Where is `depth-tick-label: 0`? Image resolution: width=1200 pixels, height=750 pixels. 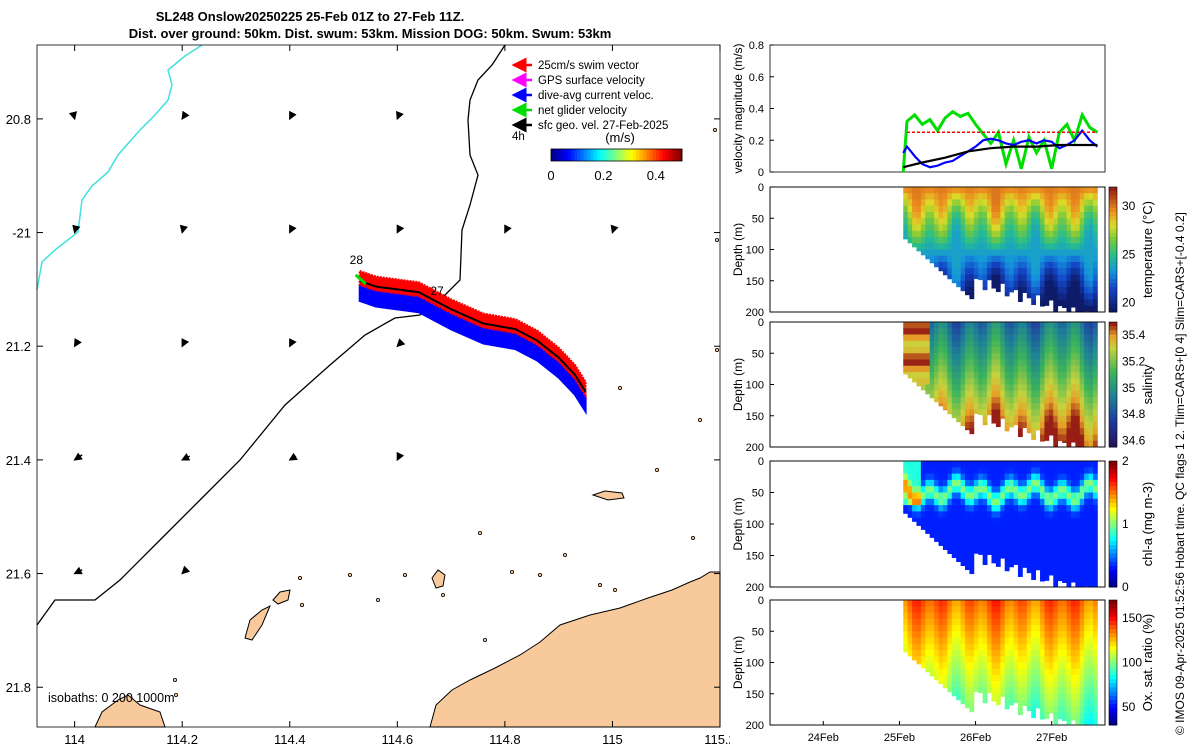 depth-tick-label: 0 is located at coordinates (761, 462).